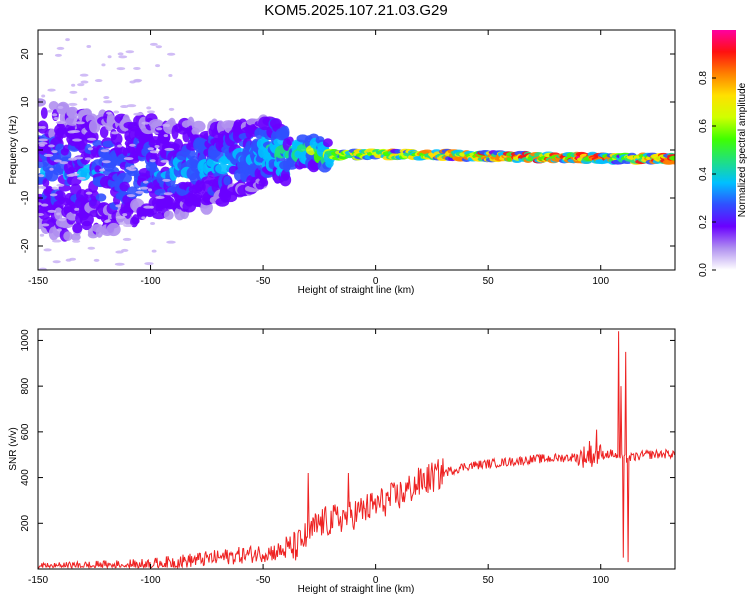 The image size is (750, 600). I want to click on snr-x-tick-label: 100, so click(600, 580).